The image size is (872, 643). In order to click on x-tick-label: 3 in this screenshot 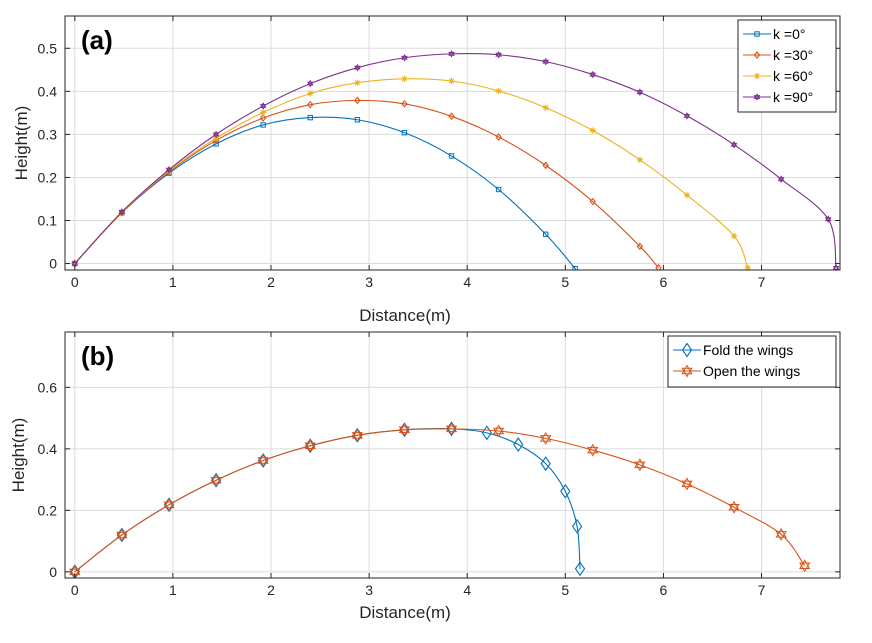, I will do `click(369, 282)`.